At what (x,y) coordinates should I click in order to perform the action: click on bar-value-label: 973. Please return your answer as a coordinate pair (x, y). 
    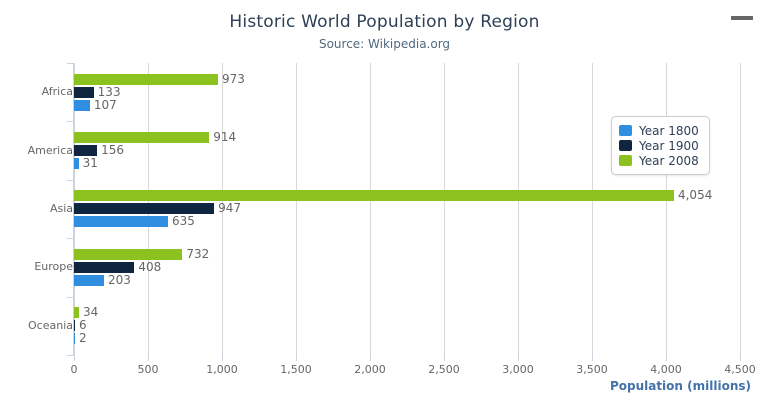
    Looking at the image, I should click on (233, 78).